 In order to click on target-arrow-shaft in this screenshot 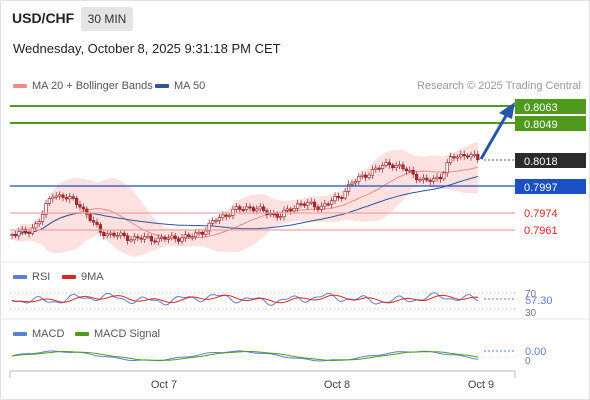, I will do `click(494, 136)`.